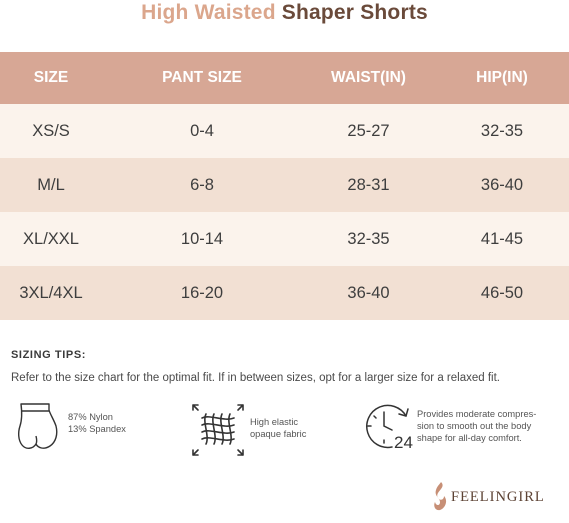  What do you see at coordinates (284, 78) in the screenshot?
I see `table-header-row: SIZE PANT SIZE WAIST(IN) HIP(IN)` at bounding box center [284, 78].